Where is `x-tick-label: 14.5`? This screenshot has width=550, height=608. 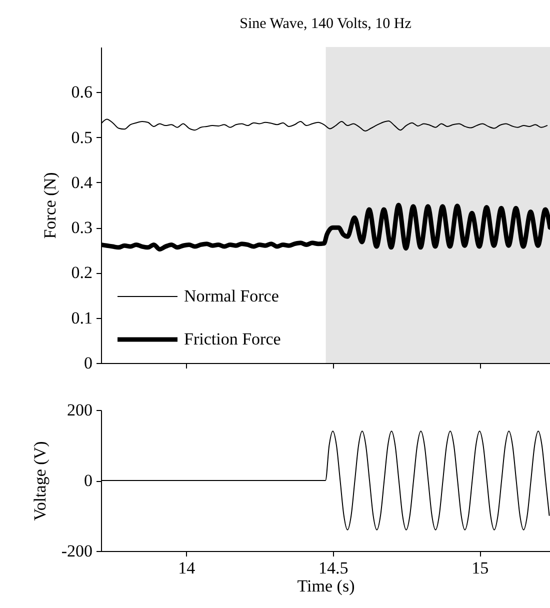
x-tick-label: 14.5 is located at coordinates (333, 568).